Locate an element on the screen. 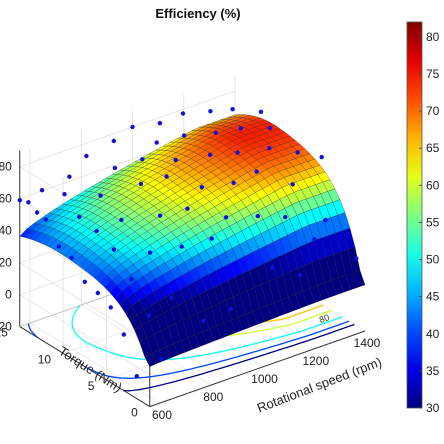 Image resolution: width=444 pixels, height=444 pixels. z-tick-label: 80 is located at coordinates (6, 167).